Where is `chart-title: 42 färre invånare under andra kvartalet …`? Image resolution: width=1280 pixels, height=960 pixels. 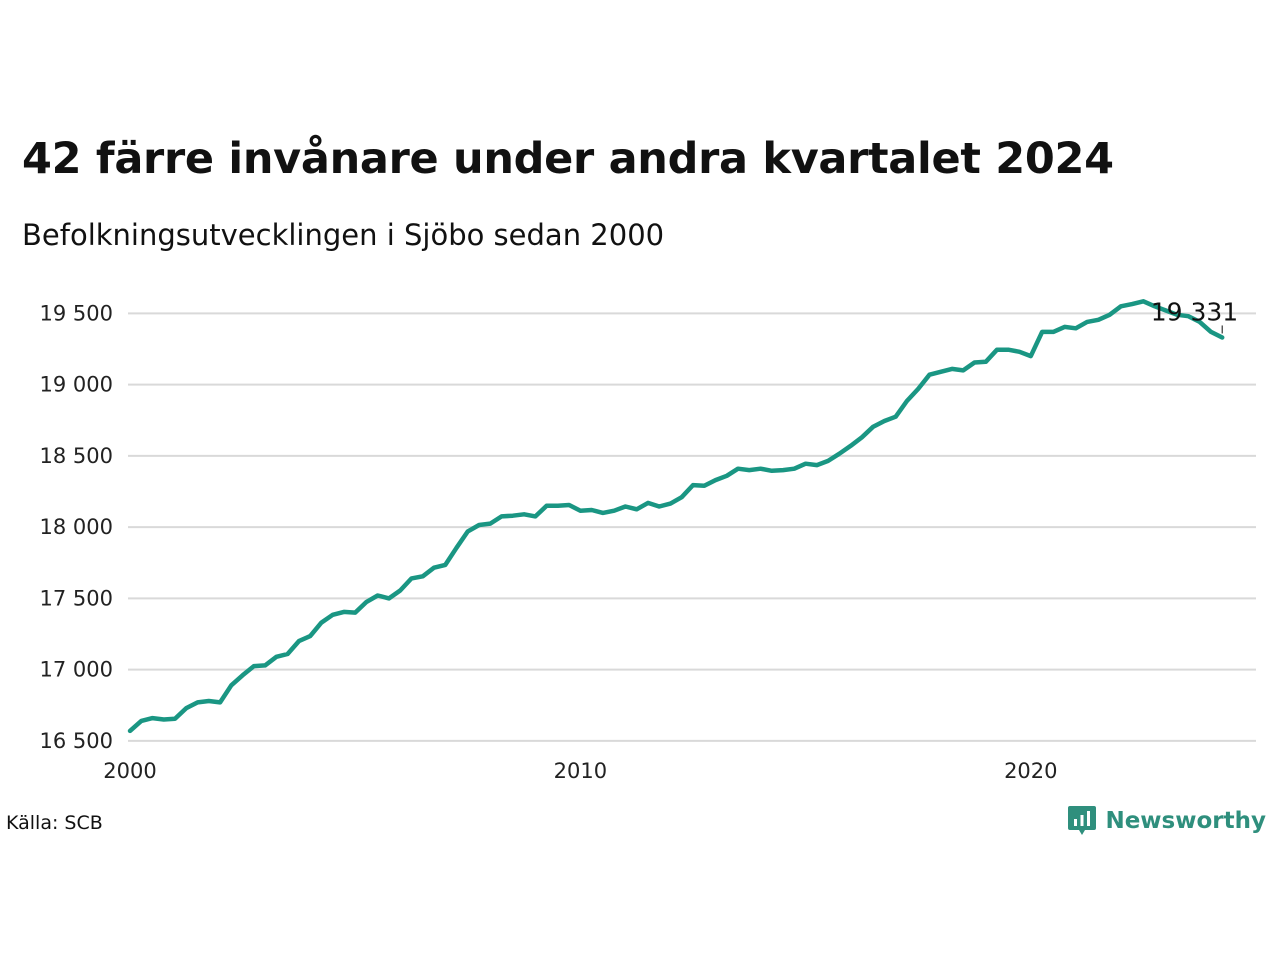 chart-title: 42 färre invånare under andra kvartalet … is located at coordinates (568, 159).